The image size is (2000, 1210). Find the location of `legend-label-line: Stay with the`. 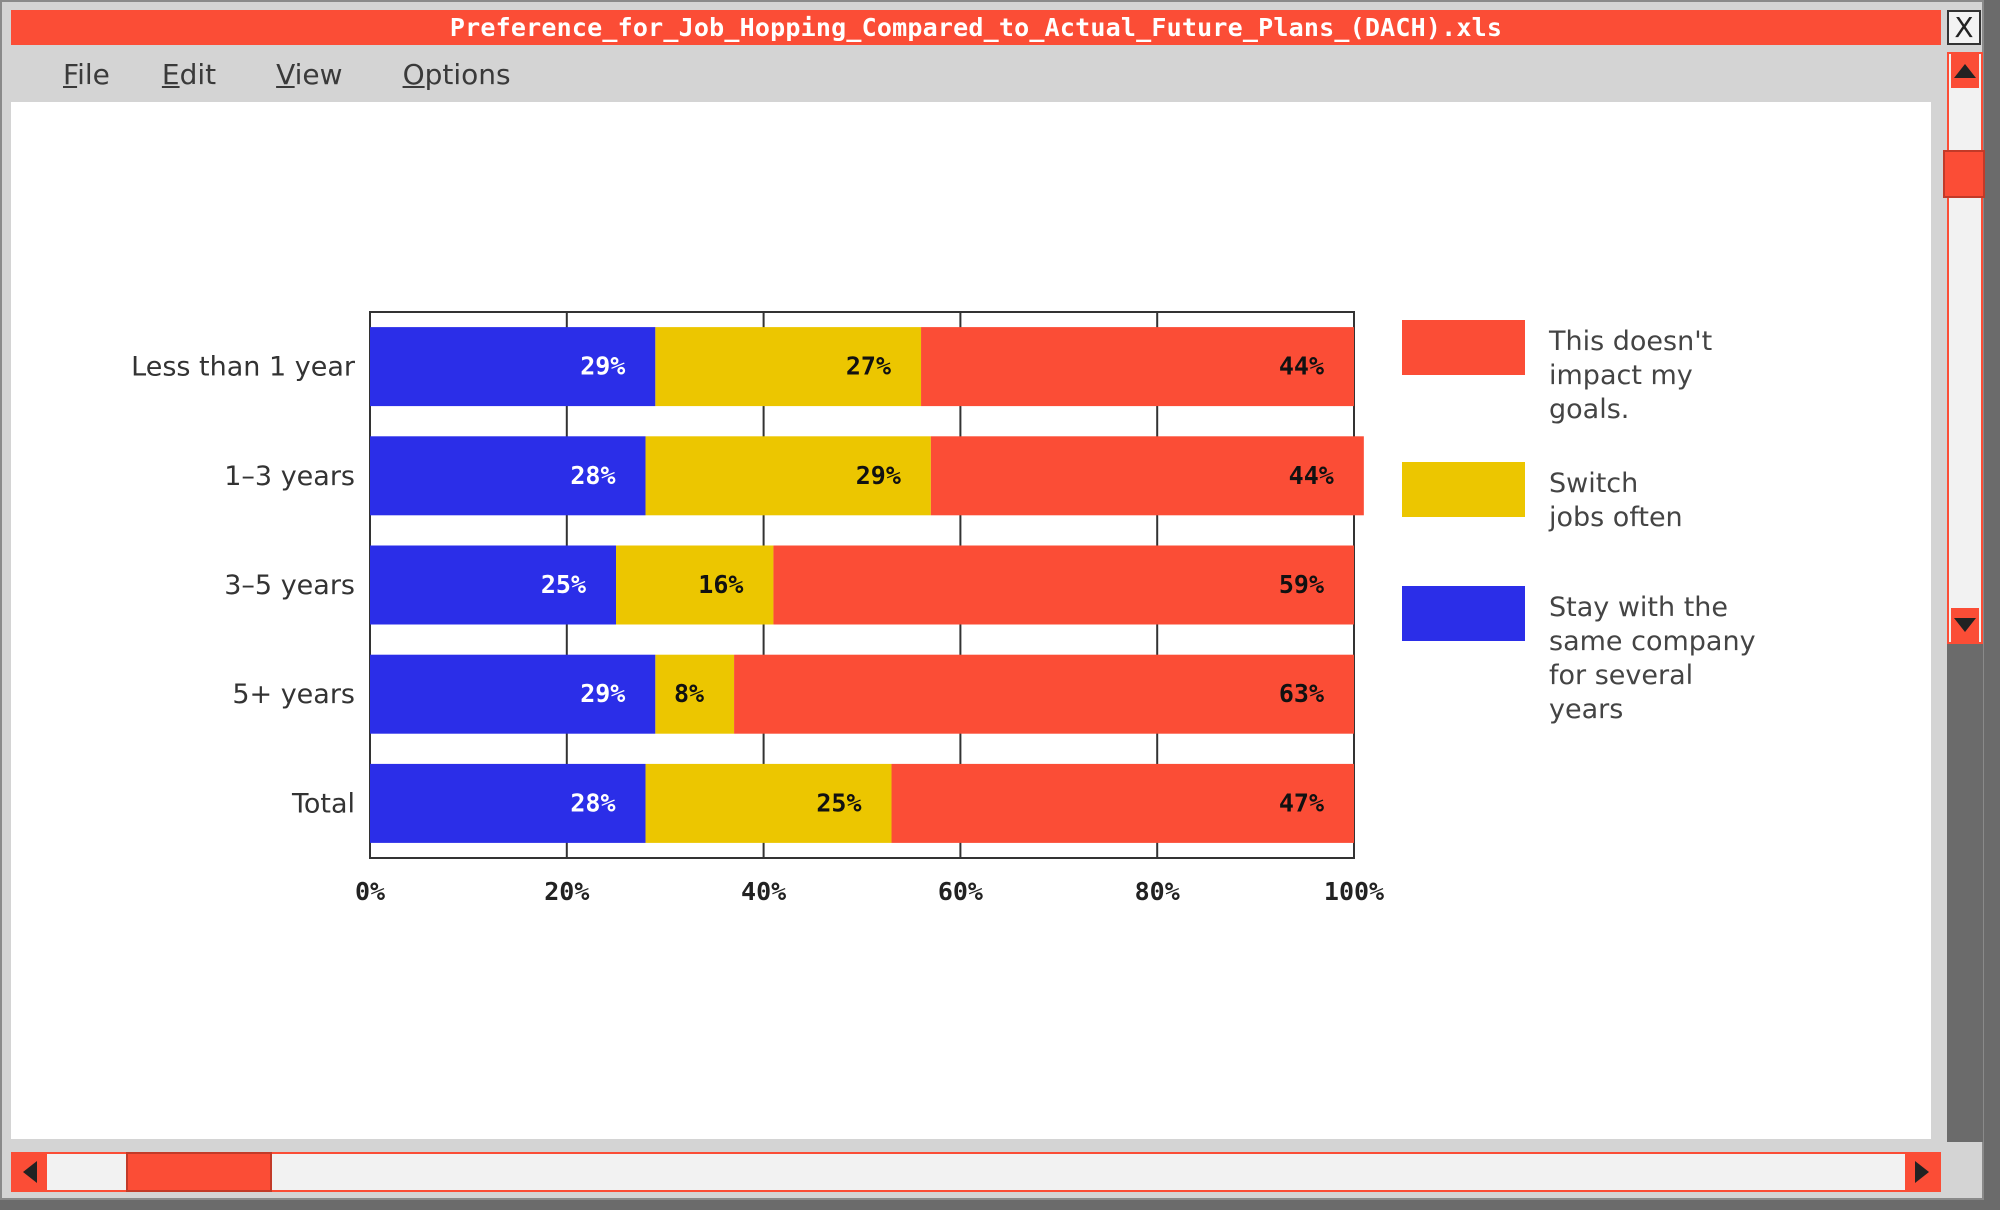

legend-label-line: Stay with the is located at coordinates (1638, 607).